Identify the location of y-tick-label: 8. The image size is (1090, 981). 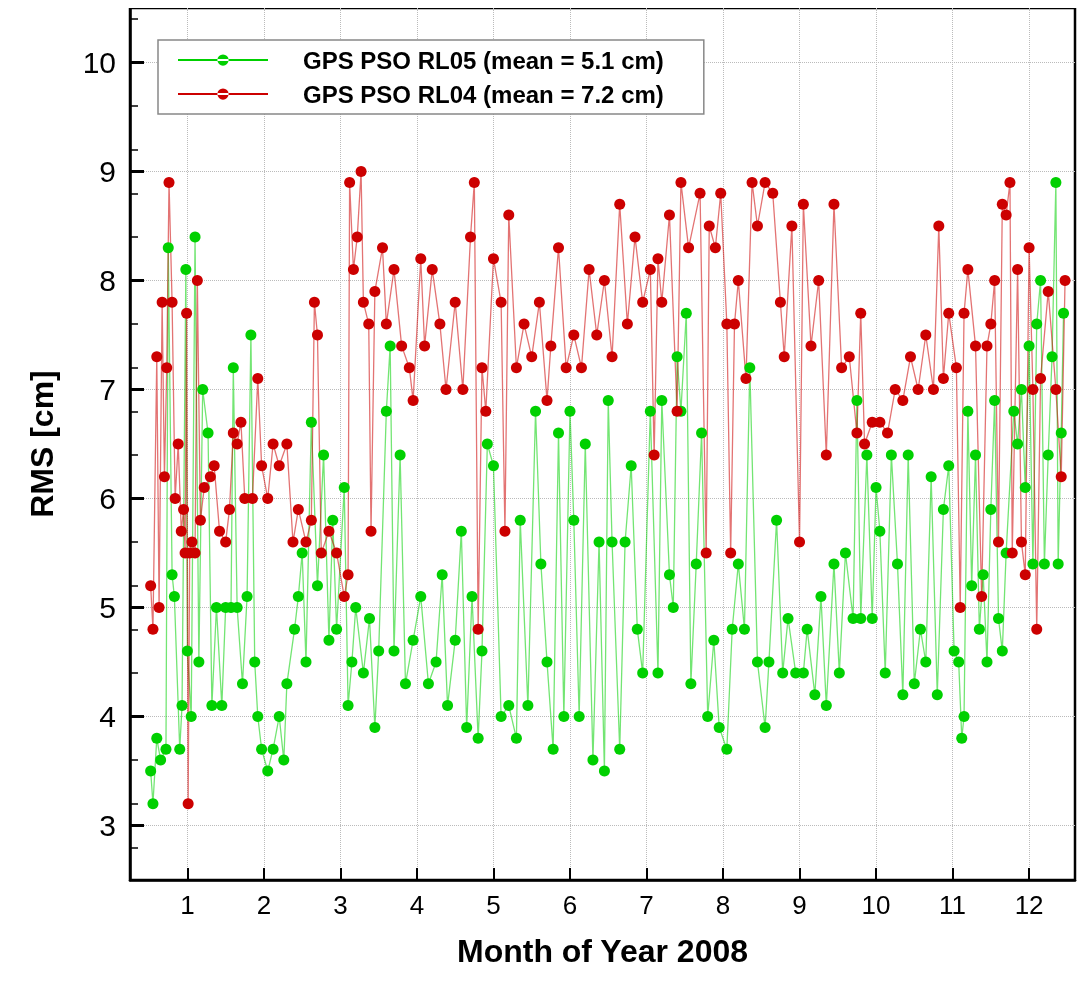
(107, 280).